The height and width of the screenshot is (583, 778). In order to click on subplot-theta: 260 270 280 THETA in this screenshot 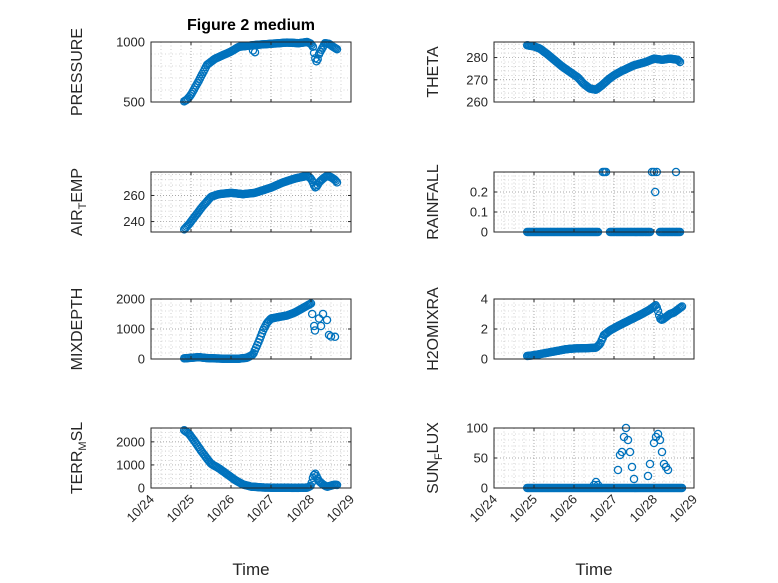, I will do `click(560, 75)`.